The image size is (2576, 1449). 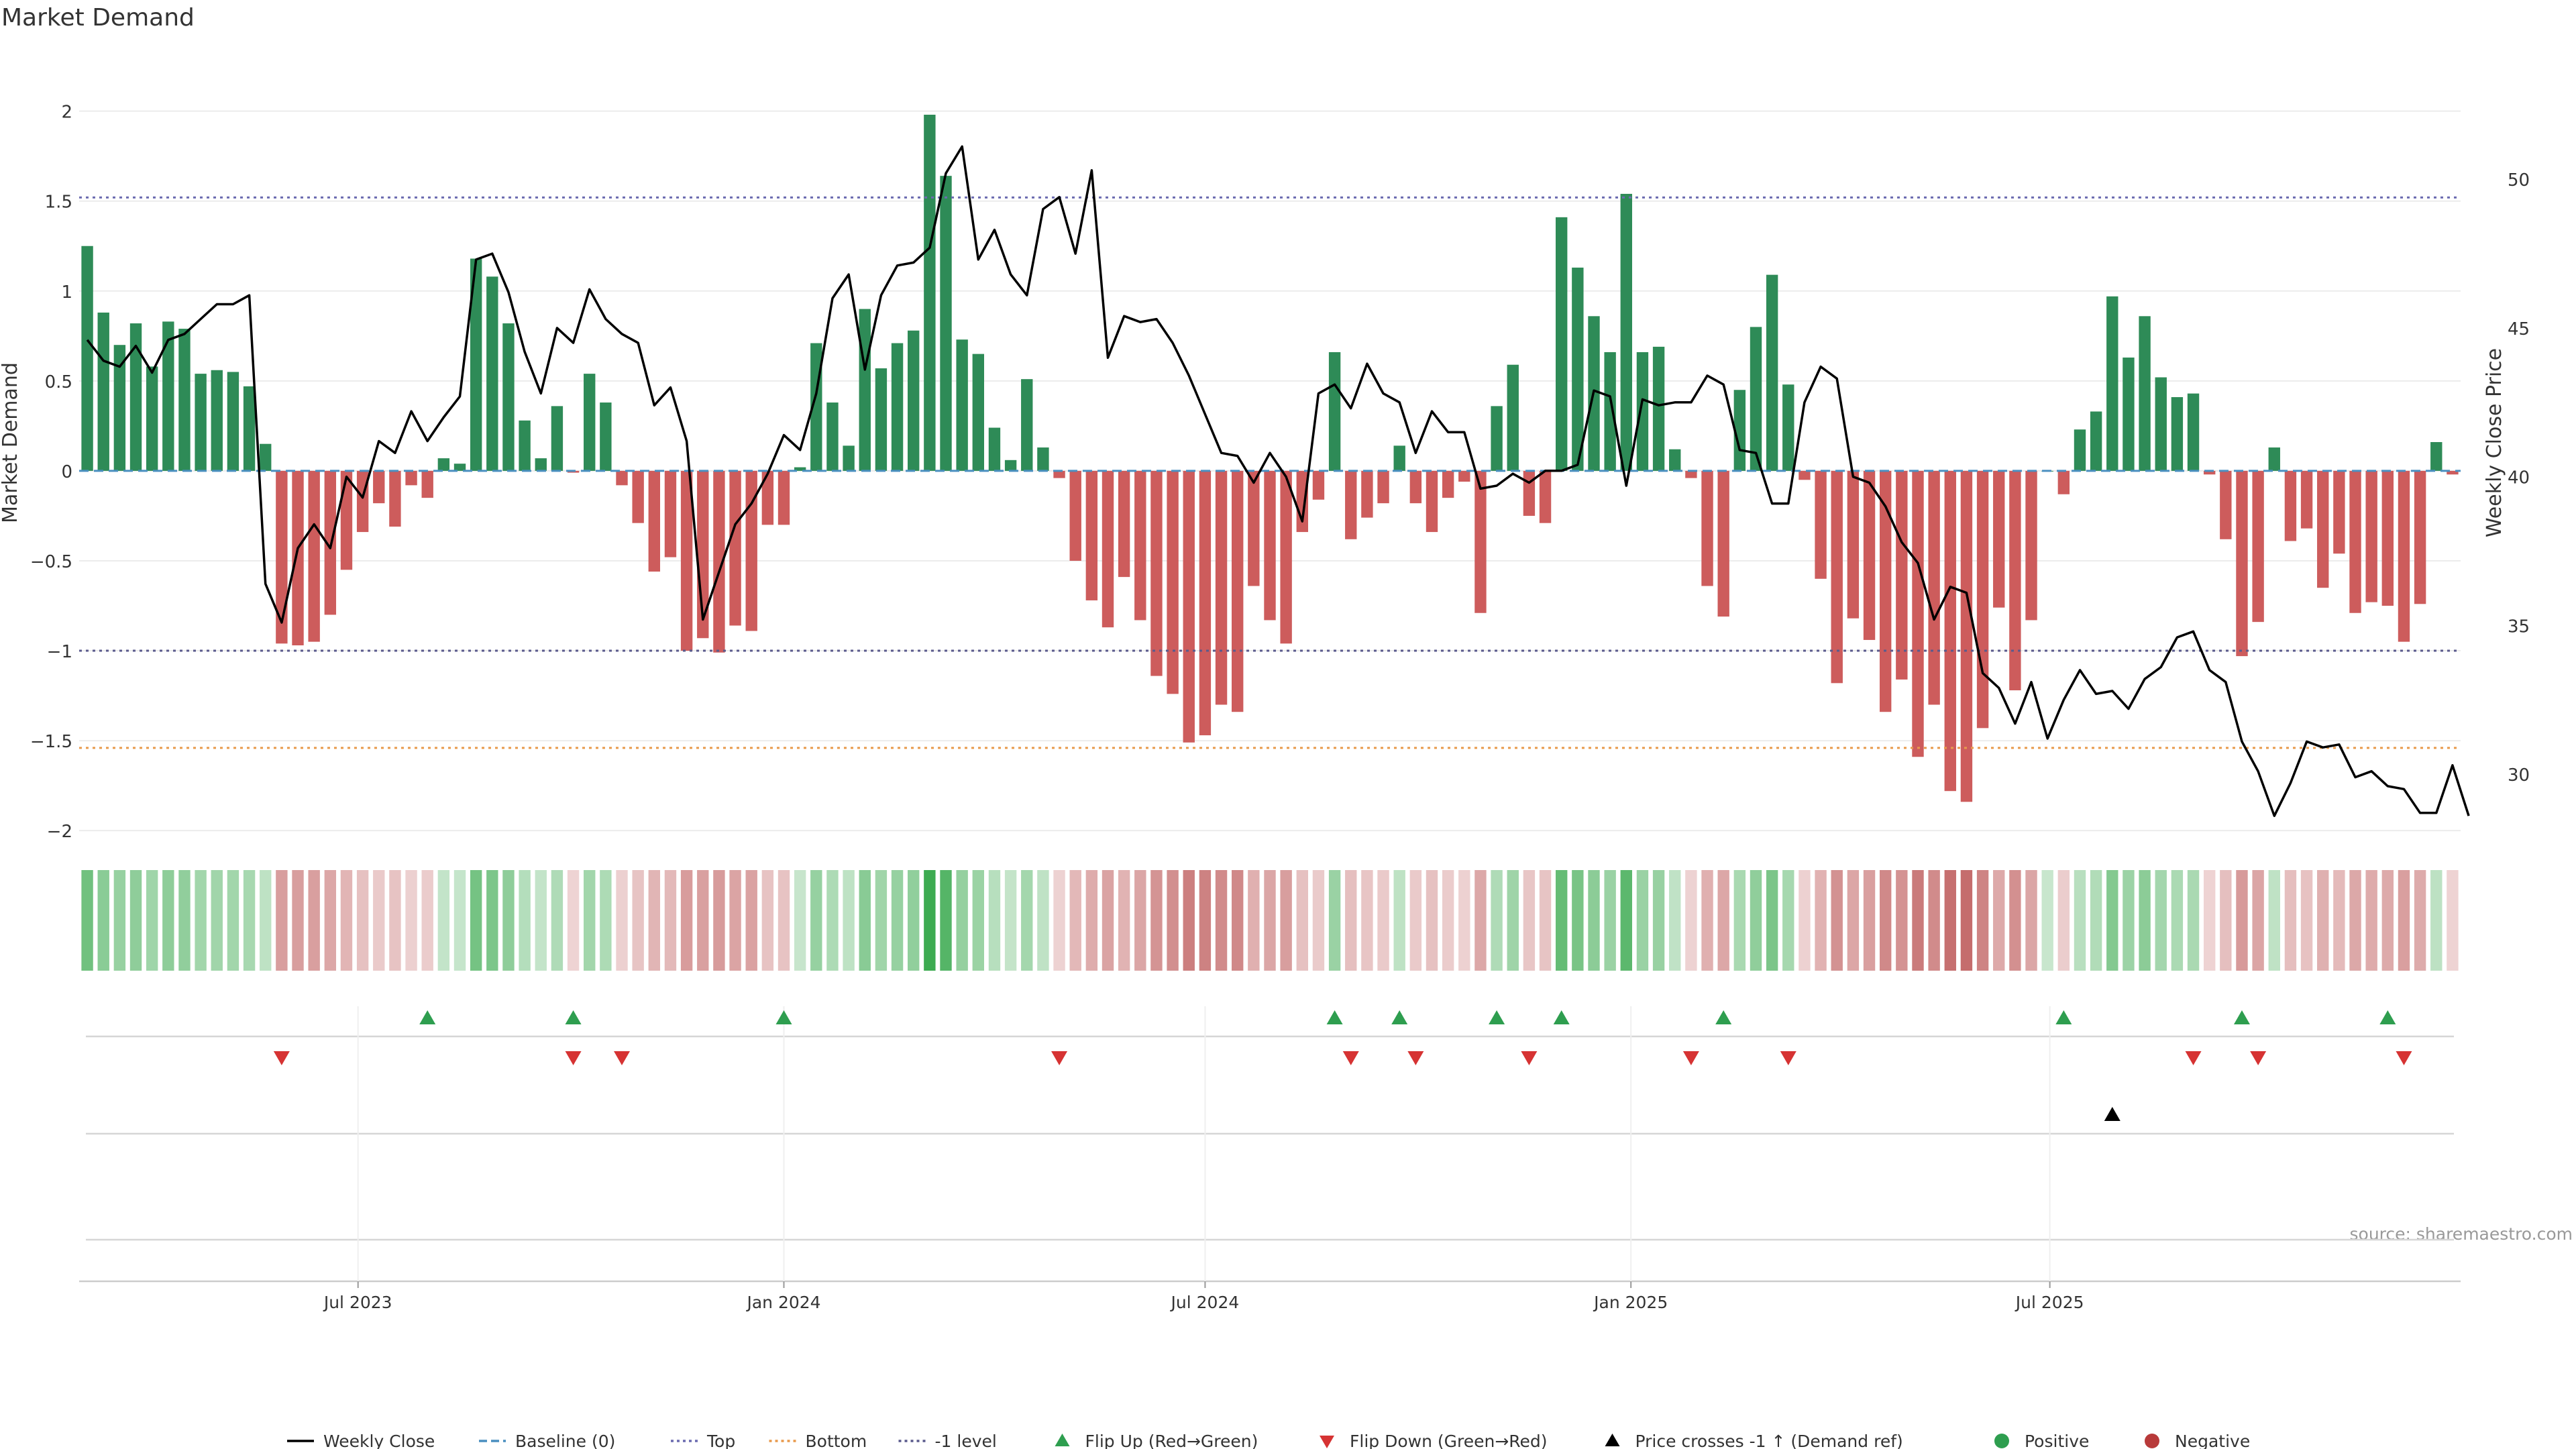 I want to click on legend-label: Flip Up (Red→Green), so click(x=1171, y=1440).